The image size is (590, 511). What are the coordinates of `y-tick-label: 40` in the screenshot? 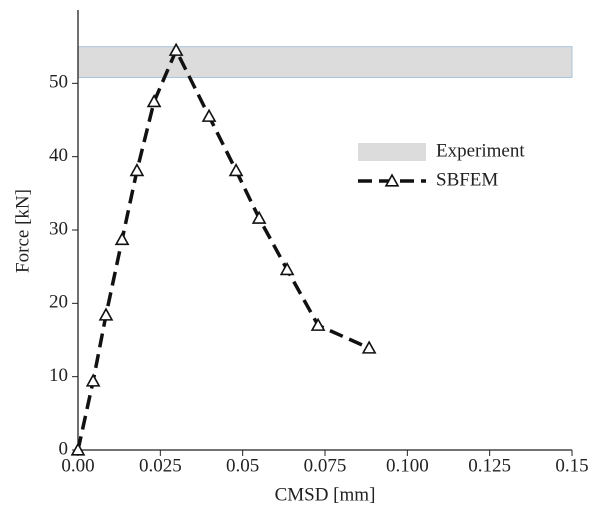 It's located at (58, 155).